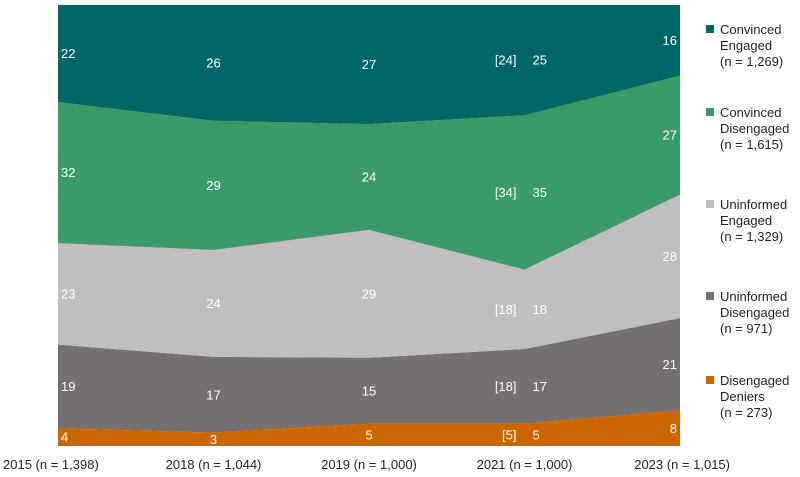  What do you see at coordinates (506, 309) in the screenshot?
I see `data-label-bracketed-uninformed-engaged: [18]` at bounding box center [506, 309].